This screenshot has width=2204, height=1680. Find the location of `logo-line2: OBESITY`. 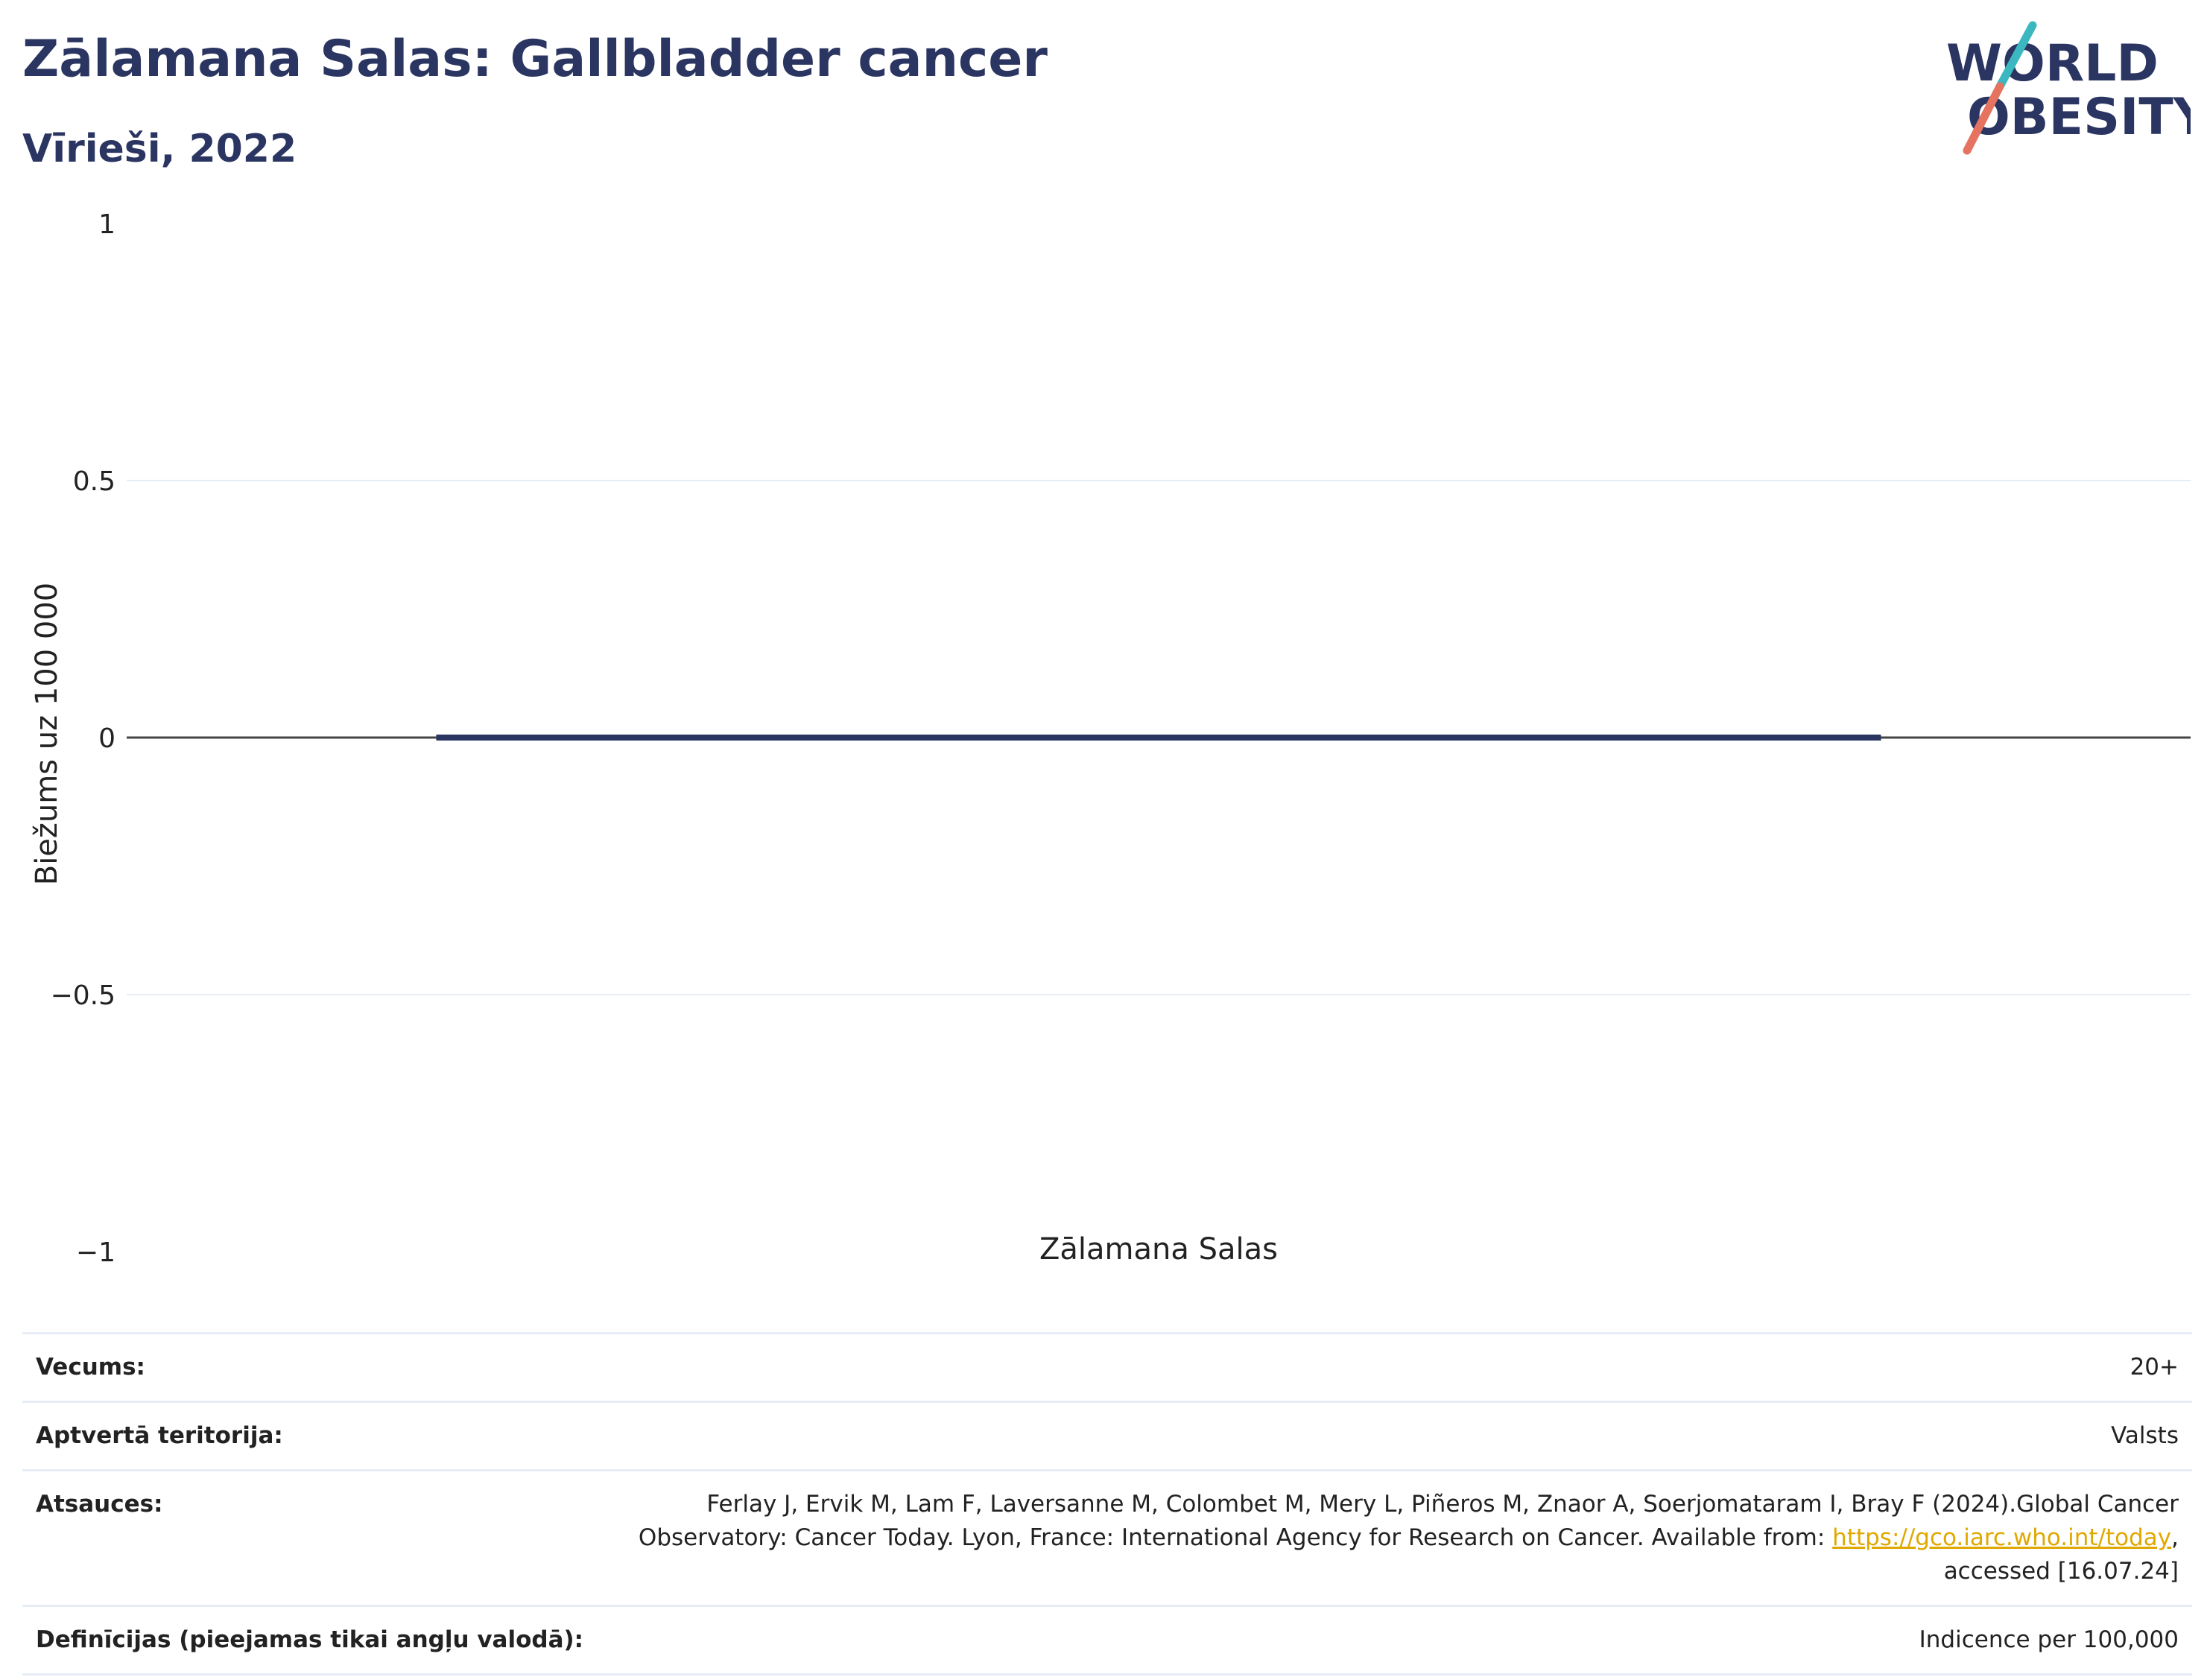

logo-line2: OBESITY is located at coordinates (2079, 117).